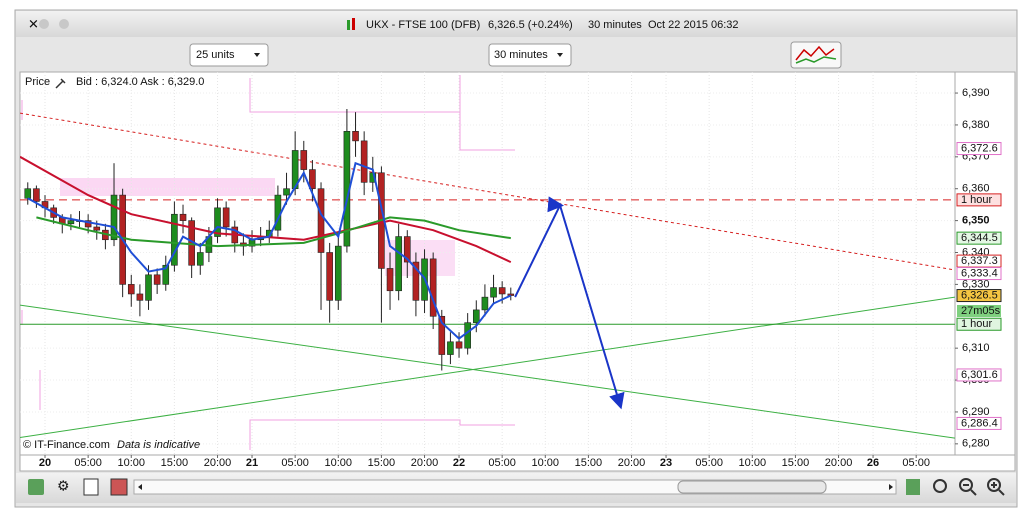  I want to click on price-label: 6,326.5, so click(979, 295).